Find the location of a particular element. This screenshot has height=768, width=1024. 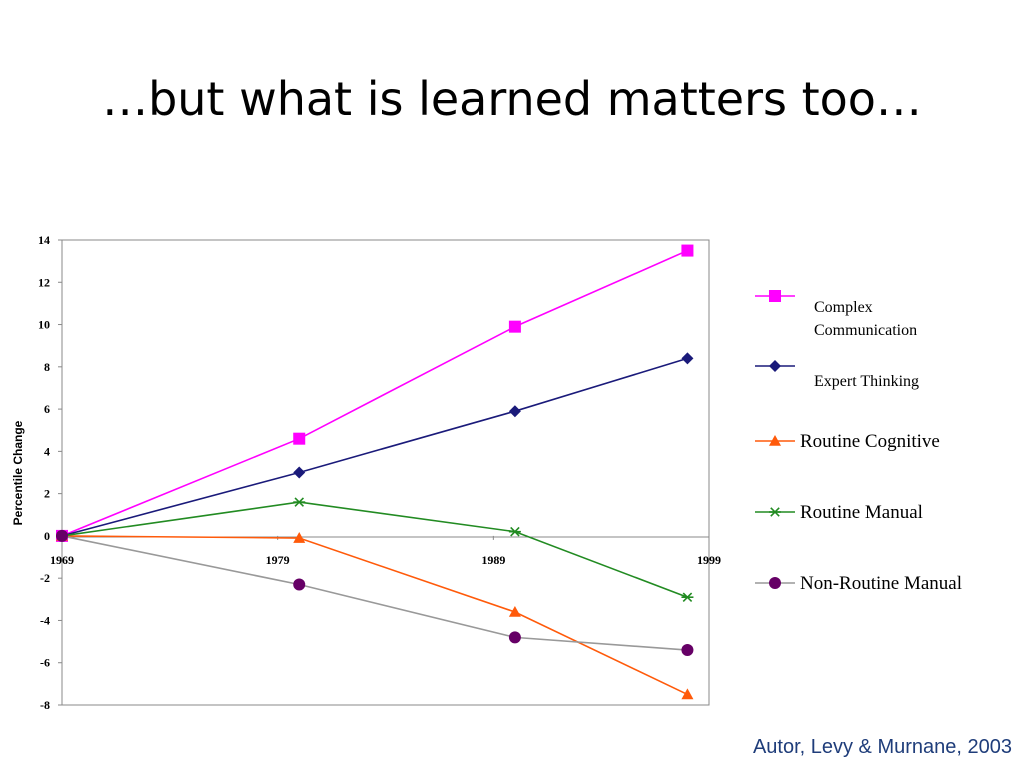

y-tick-label: 0 is located at coordinates (47, 536).